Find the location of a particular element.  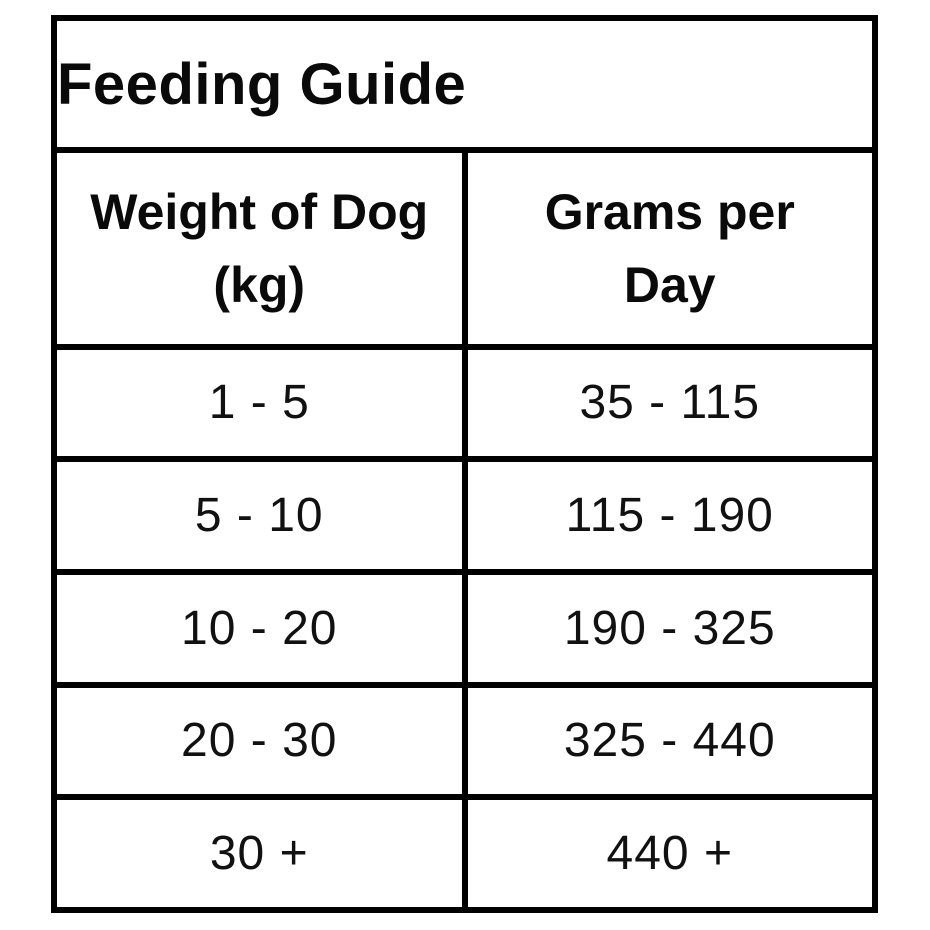

grams-range-cell: 190 - 325 is located at coordinates (669, 628).